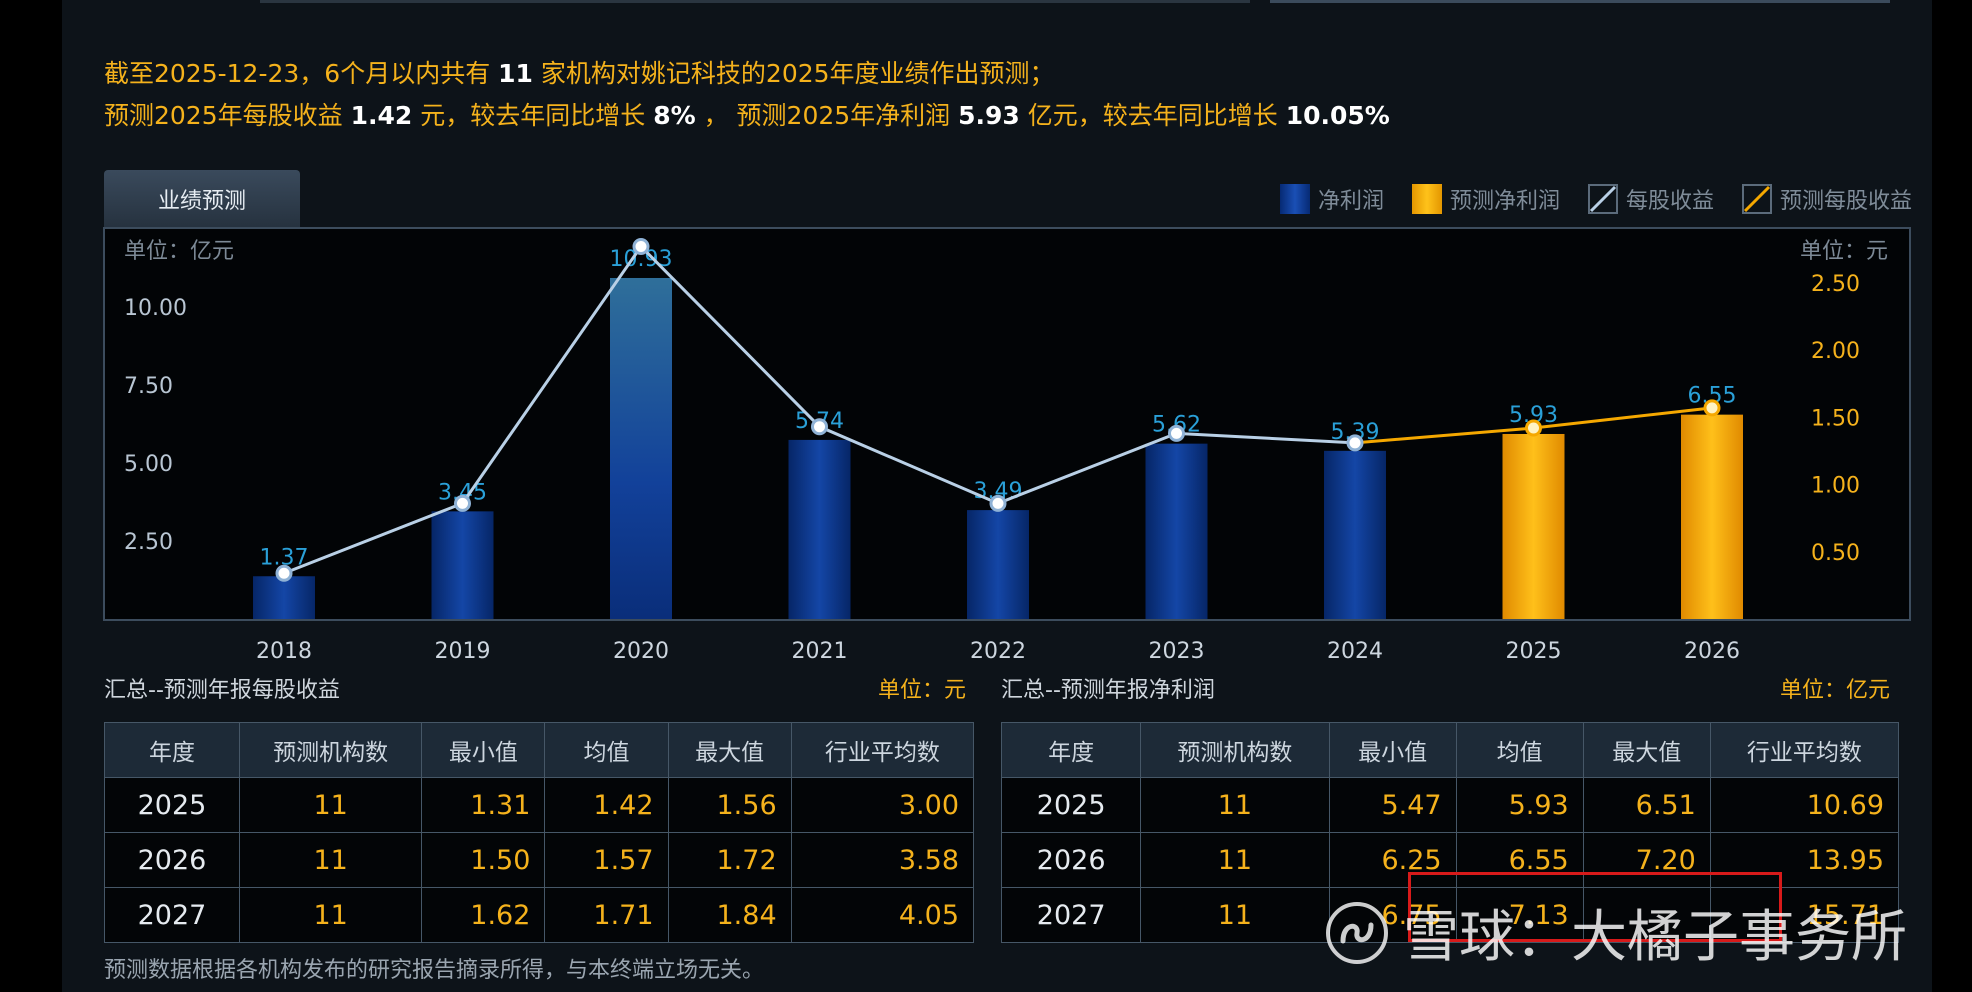 This screenshot has width=1972, height=992. I want to click on disclaimer-note: 预测数据根据各机构发布的研究报告摘录所得，与本终端立场无关。, so click(434, 970).